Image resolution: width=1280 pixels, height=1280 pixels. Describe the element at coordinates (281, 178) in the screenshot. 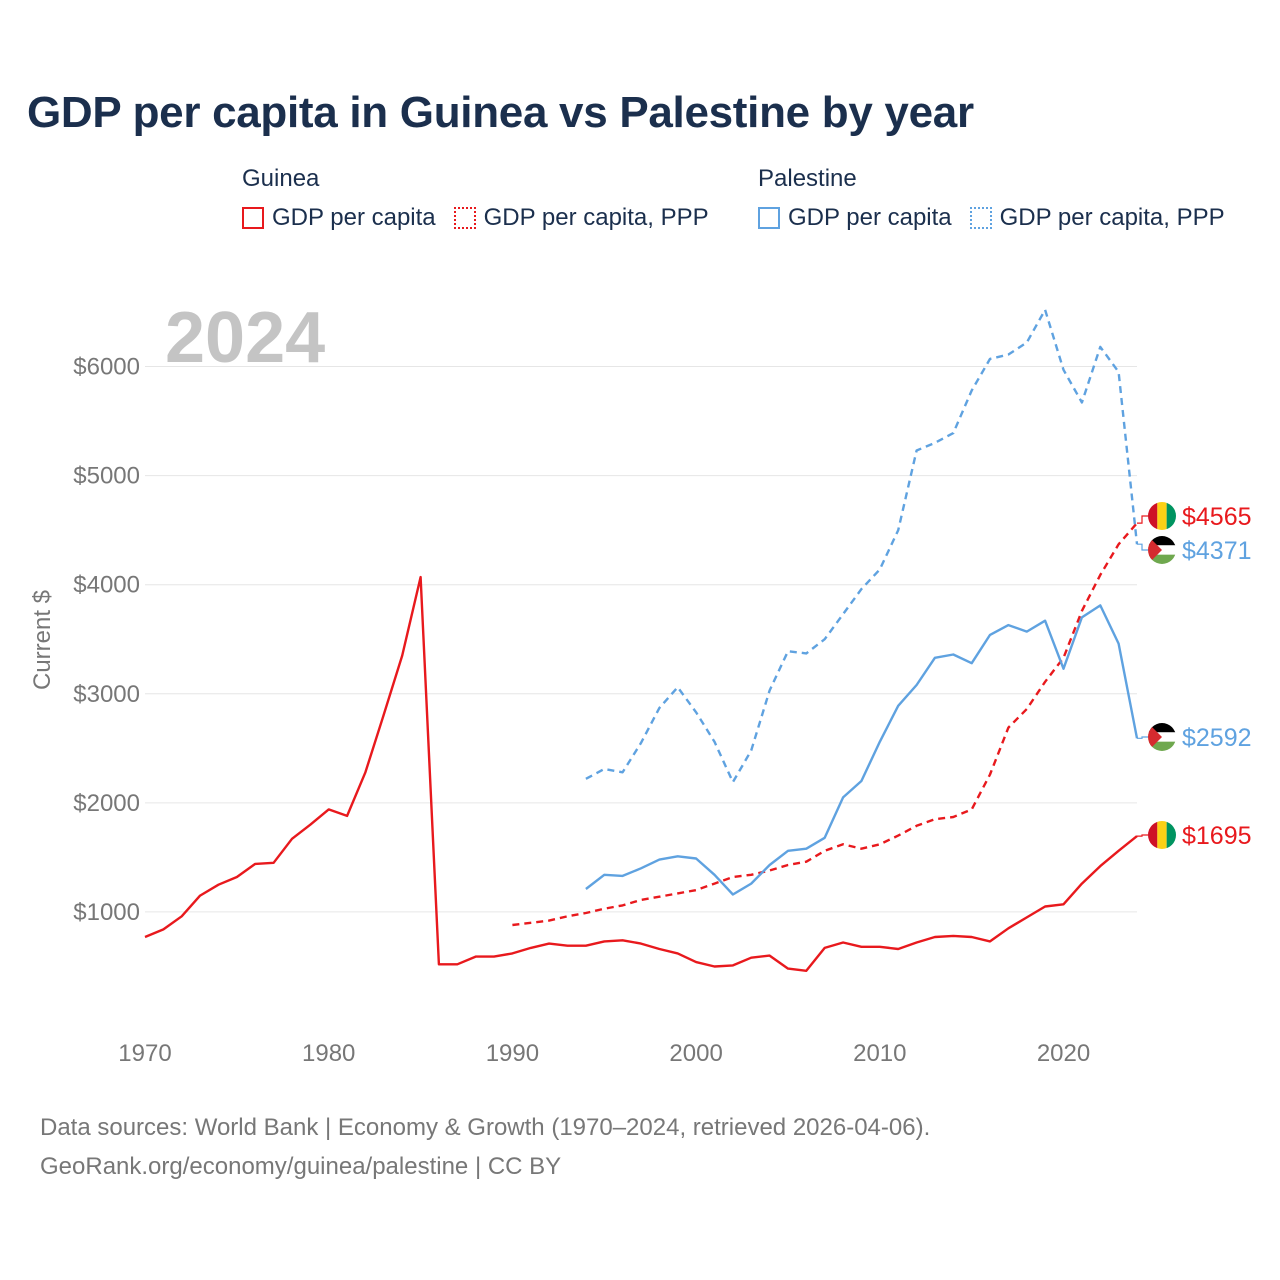

I see `legend-group-name: Guinea` at that location.